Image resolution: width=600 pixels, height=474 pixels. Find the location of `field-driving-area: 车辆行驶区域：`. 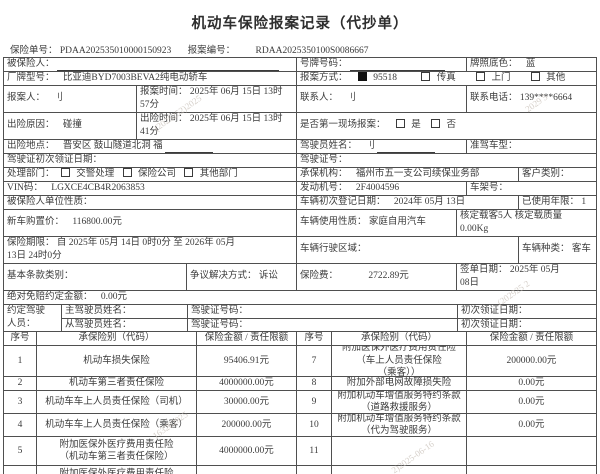

field-driving-area: 车辆行驶区域： is located at coordinates (407, 250).